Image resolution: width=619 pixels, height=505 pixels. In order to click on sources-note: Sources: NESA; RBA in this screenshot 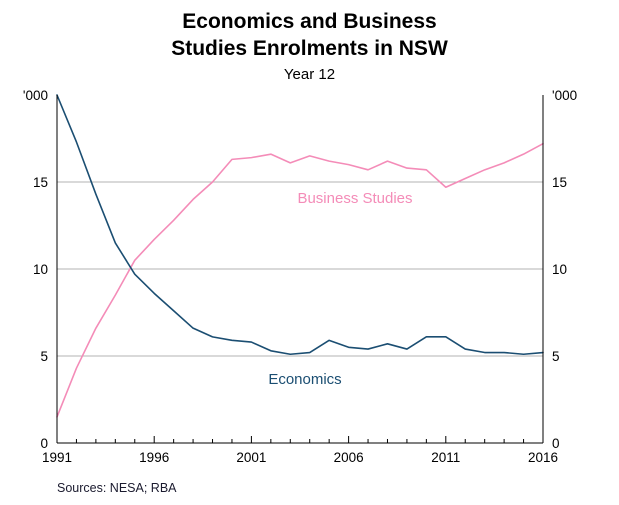, I will do `click(117, 488)`.